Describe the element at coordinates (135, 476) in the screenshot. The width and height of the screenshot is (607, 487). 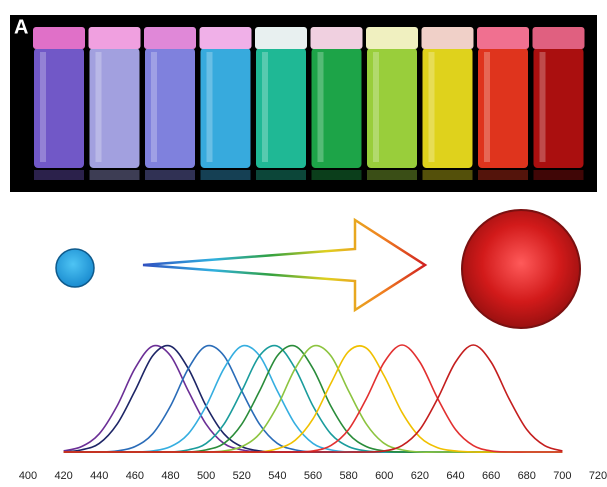
I see `x-tick-label: 460` at that location.